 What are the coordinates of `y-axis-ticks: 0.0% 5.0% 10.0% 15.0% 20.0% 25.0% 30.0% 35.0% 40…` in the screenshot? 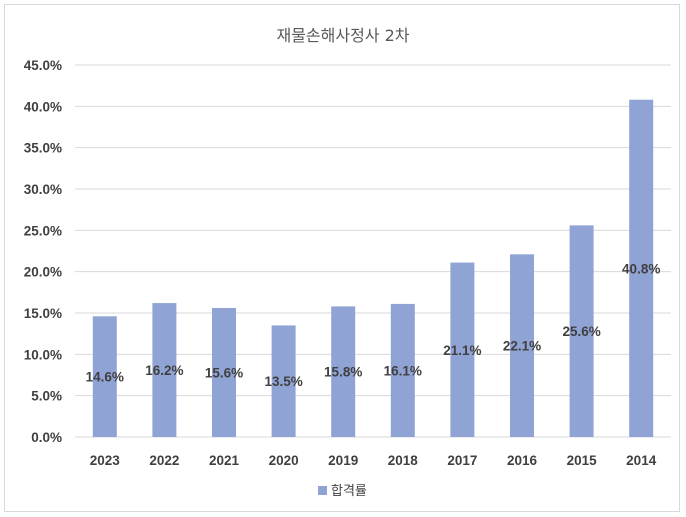 It's located at (43, 251).